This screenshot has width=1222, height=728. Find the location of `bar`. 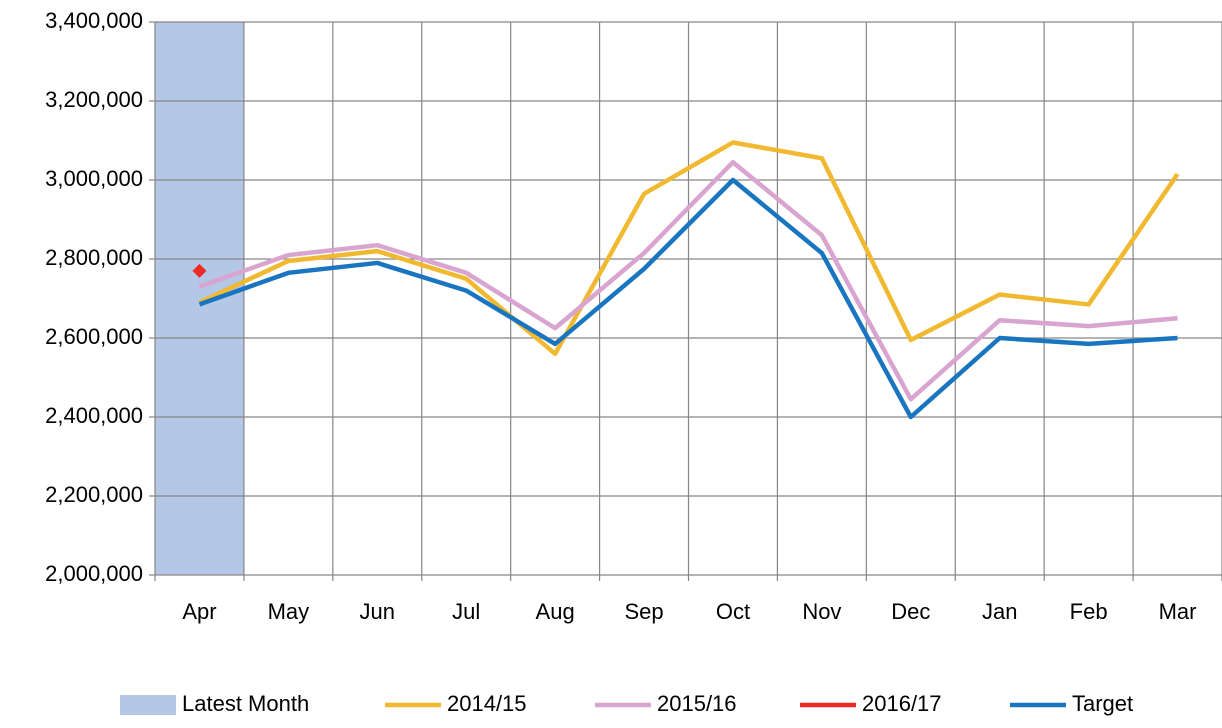

bar is located at coordinates (199, 298).